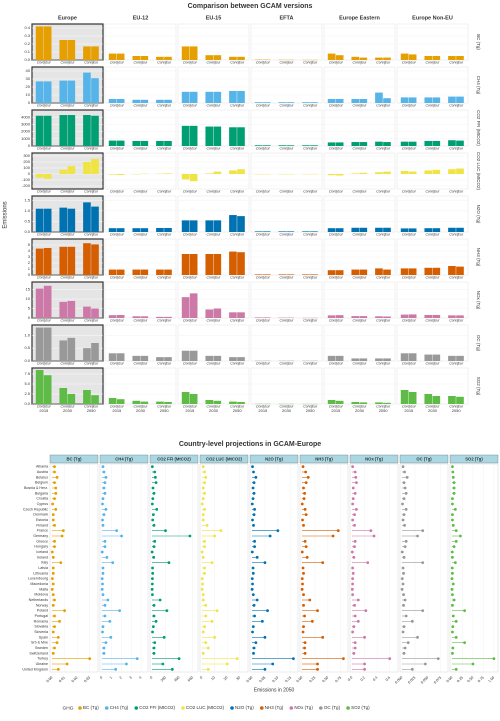  Describe the element at coordinates (27, 43) in the screenshot. I see `y-tick-label: 0.2` at that location.